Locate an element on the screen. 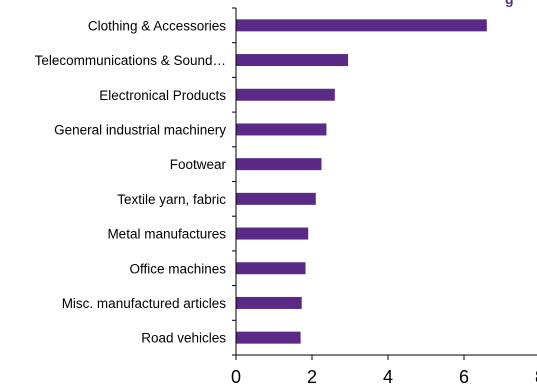  x-tick-label: 0 is located at coordinates (236, 377).